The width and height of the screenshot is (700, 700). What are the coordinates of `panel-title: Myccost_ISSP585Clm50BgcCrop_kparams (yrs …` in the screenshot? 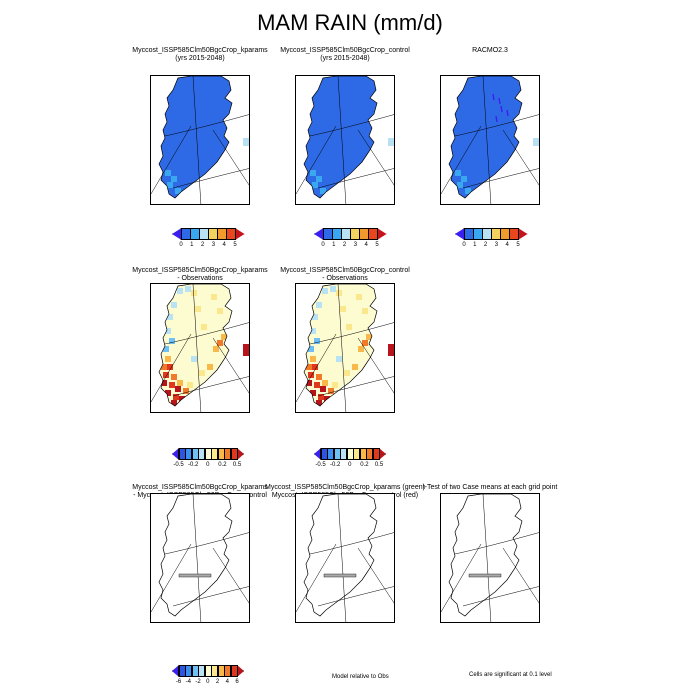 It's located at (200, 55).